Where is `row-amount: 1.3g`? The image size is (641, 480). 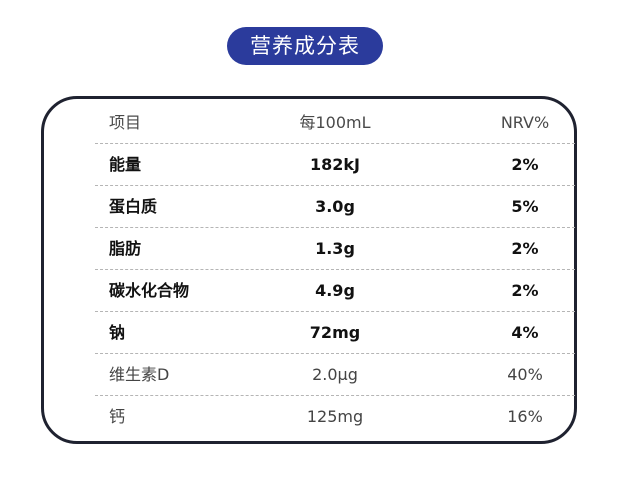 row-amount: 1.3g is located at coordinates (335, 248).